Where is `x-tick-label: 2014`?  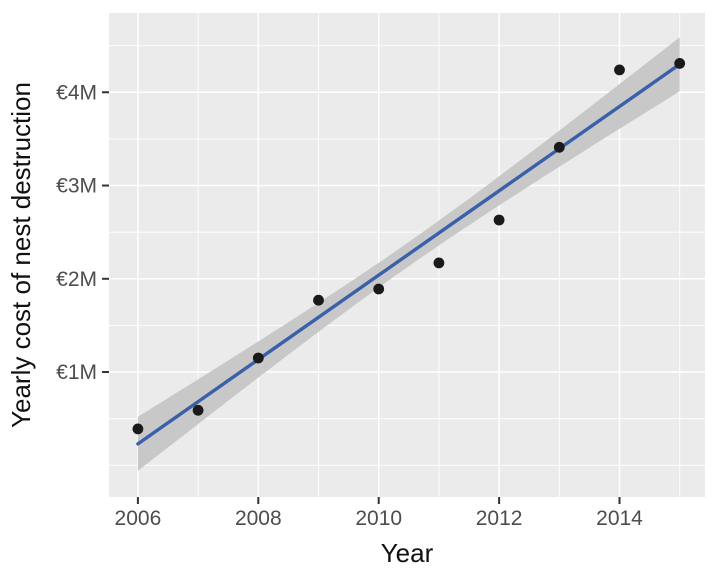
x-tick-label: 2014 is located at coordinates (619, 518).